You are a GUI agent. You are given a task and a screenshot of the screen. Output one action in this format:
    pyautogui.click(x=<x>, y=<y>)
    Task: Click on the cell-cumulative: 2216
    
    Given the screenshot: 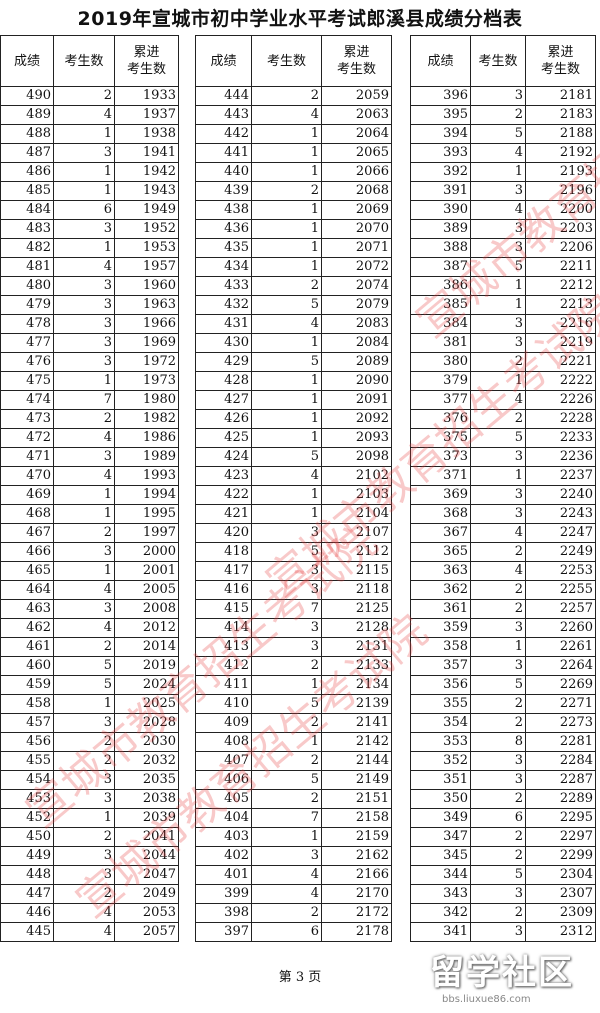 What is the action you would take?
    pyautogui.click(x=560, y=324)
    